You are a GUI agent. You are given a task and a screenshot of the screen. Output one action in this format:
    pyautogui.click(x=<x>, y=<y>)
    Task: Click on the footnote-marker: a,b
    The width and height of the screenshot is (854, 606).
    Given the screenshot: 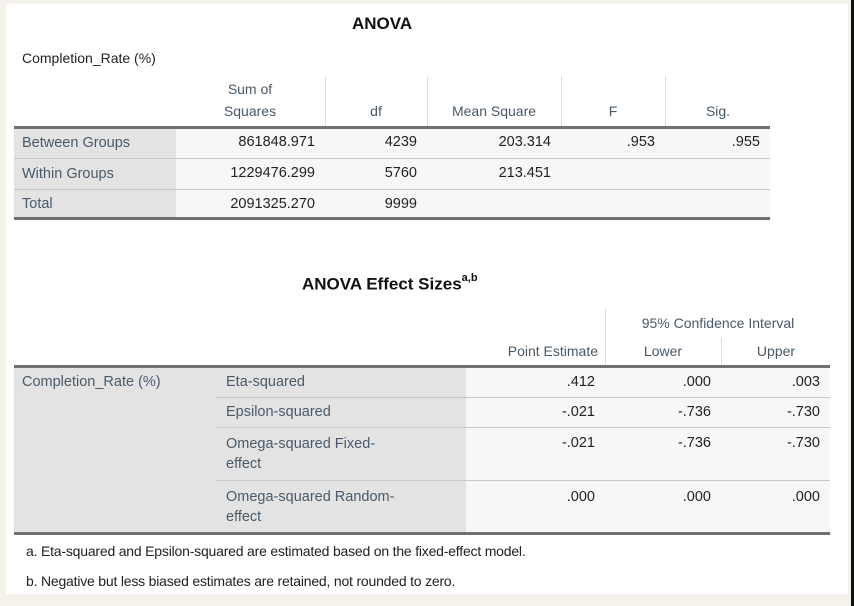 What is the action you would take?
    pyautogui.click(x=469, y=278)
    